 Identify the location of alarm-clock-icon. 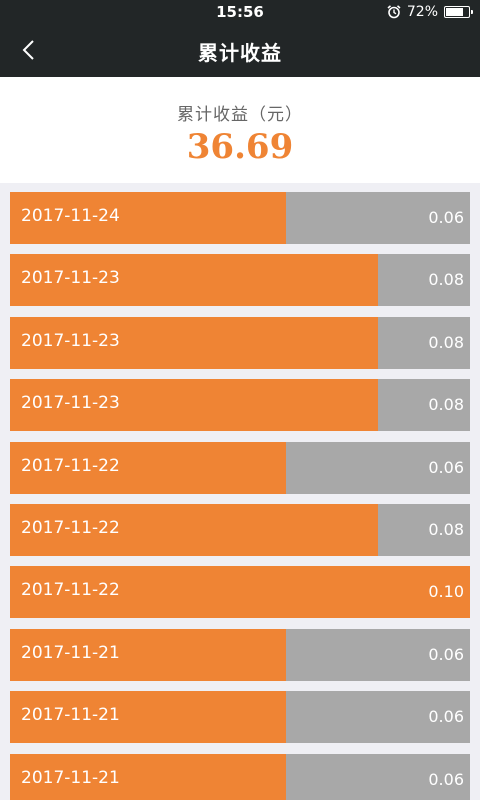
(394, 12).